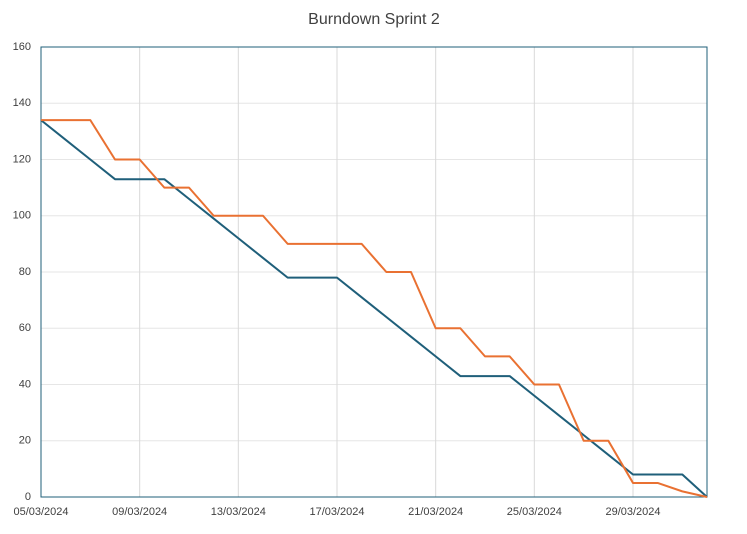 The width and height of the screenshot is (747, 534). I want to click on y-tick-label: 0, so click(28, 497).